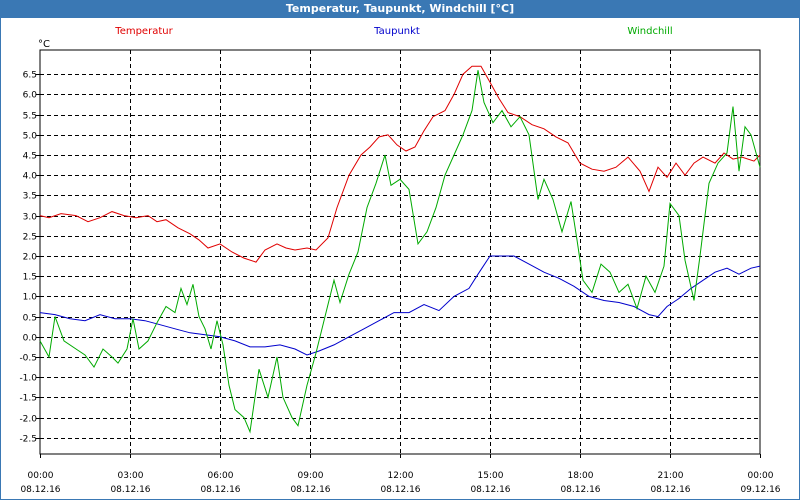 The image size is (800, 500). Describe the element at coordinates (396, 31) in the screenshot. I see `legend-taupunkt: Taupunkt` at that location.